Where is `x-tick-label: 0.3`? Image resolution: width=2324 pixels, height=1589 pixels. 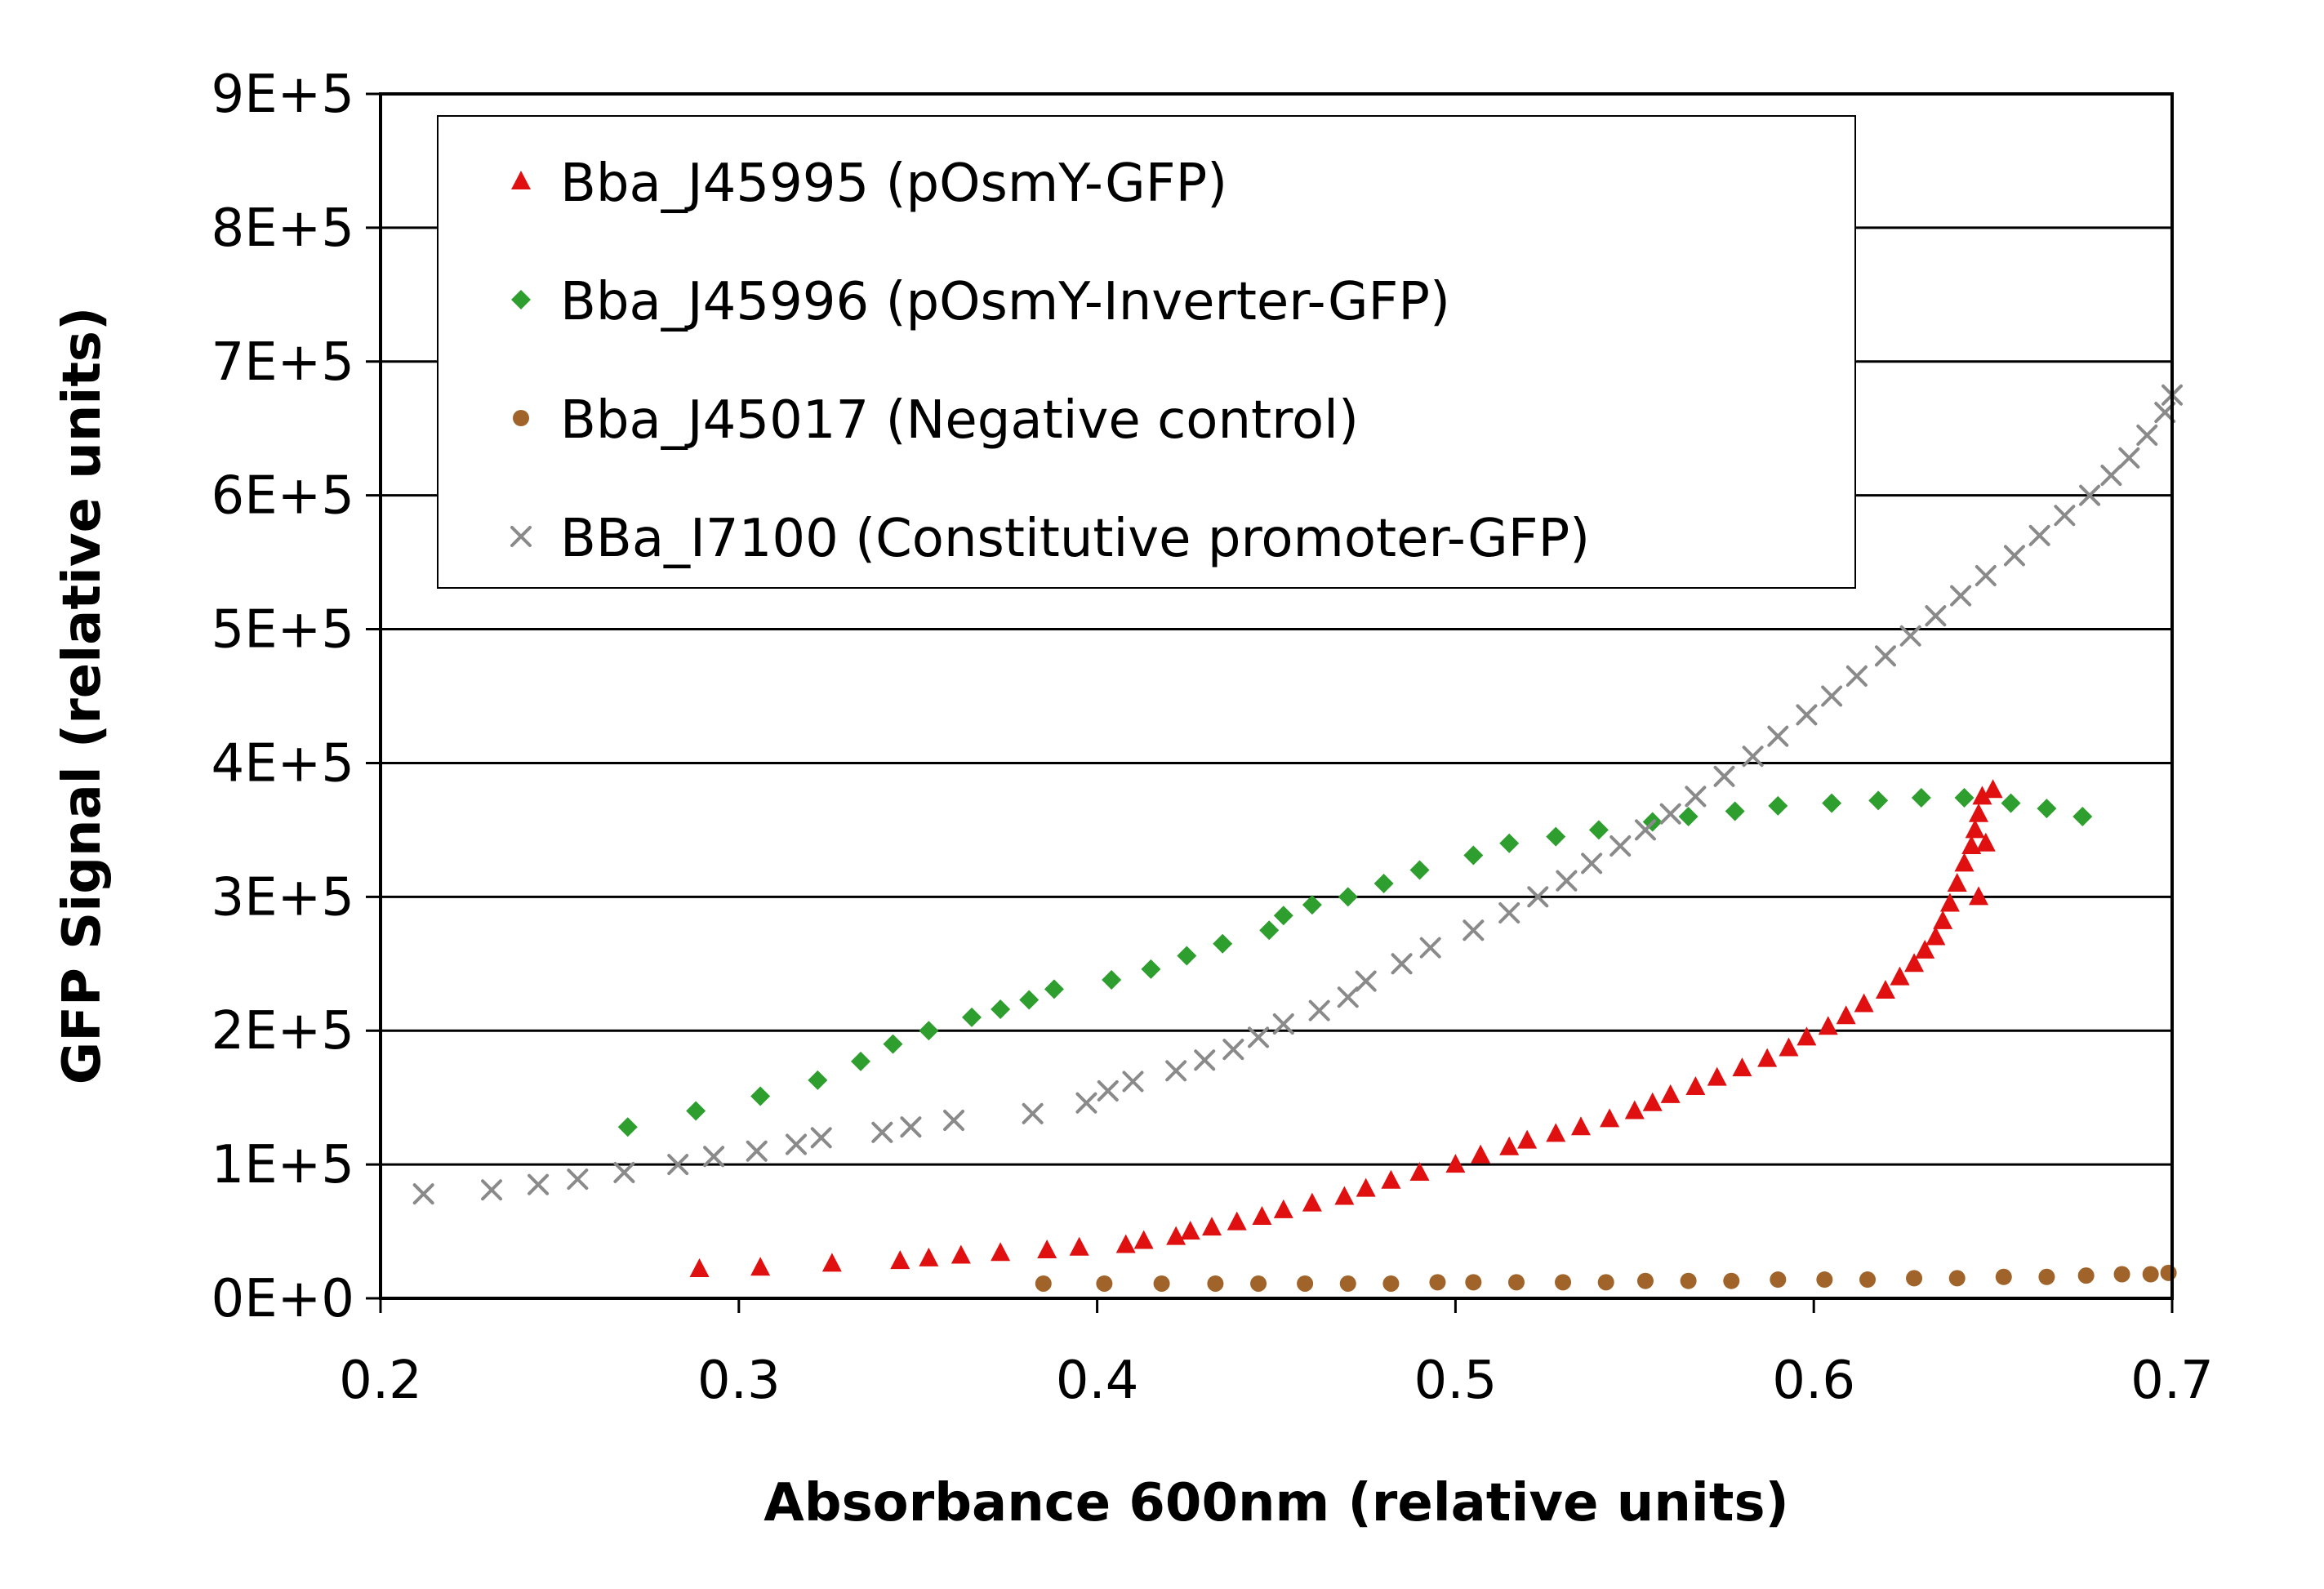 x-tick-label: 0.3 is located at coordinates (739, 1381).